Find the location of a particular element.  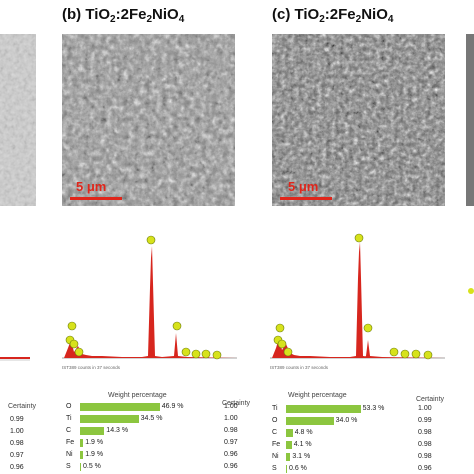

peak-markers-b is located at coordinates (143, 297).